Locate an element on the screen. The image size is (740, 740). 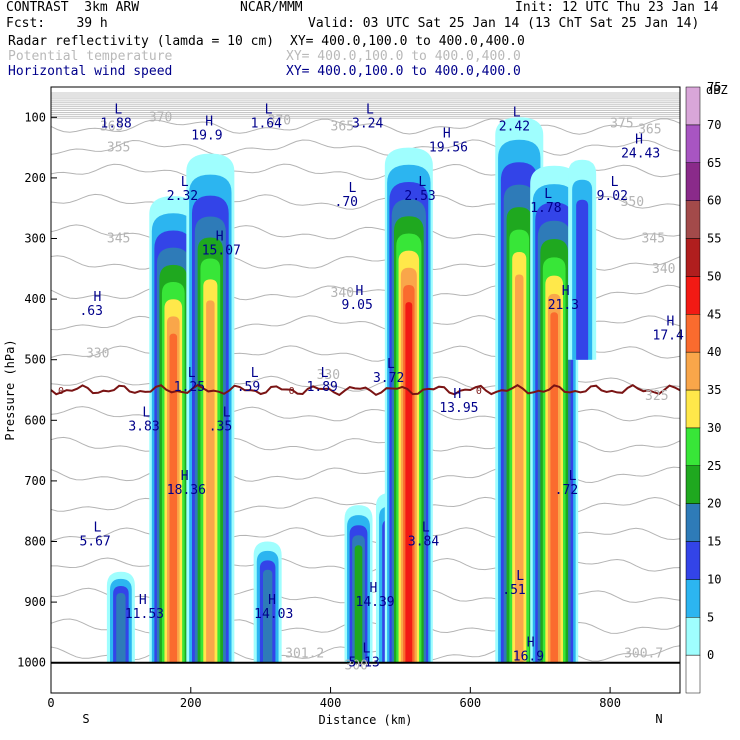
x-tick-label: 800 is located at coordinates (610, 703).